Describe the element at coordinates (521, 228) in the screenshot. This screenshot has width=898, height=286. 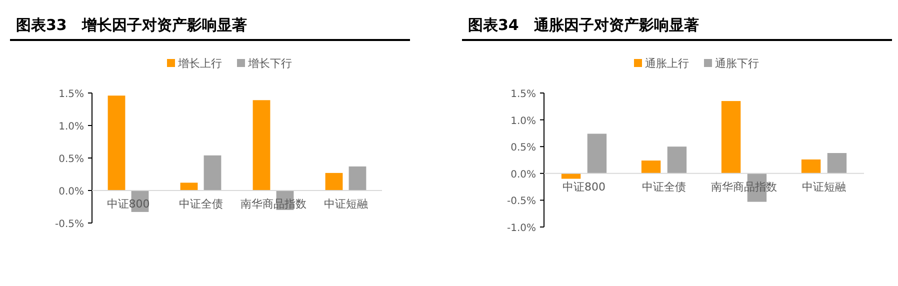
I see `y-tick-label: -1.0%` at that location.